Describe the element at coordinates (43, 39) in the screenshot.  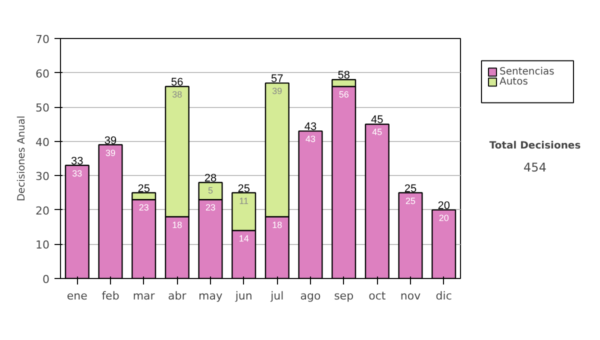
I see `y-tick-label: 70` at that location.